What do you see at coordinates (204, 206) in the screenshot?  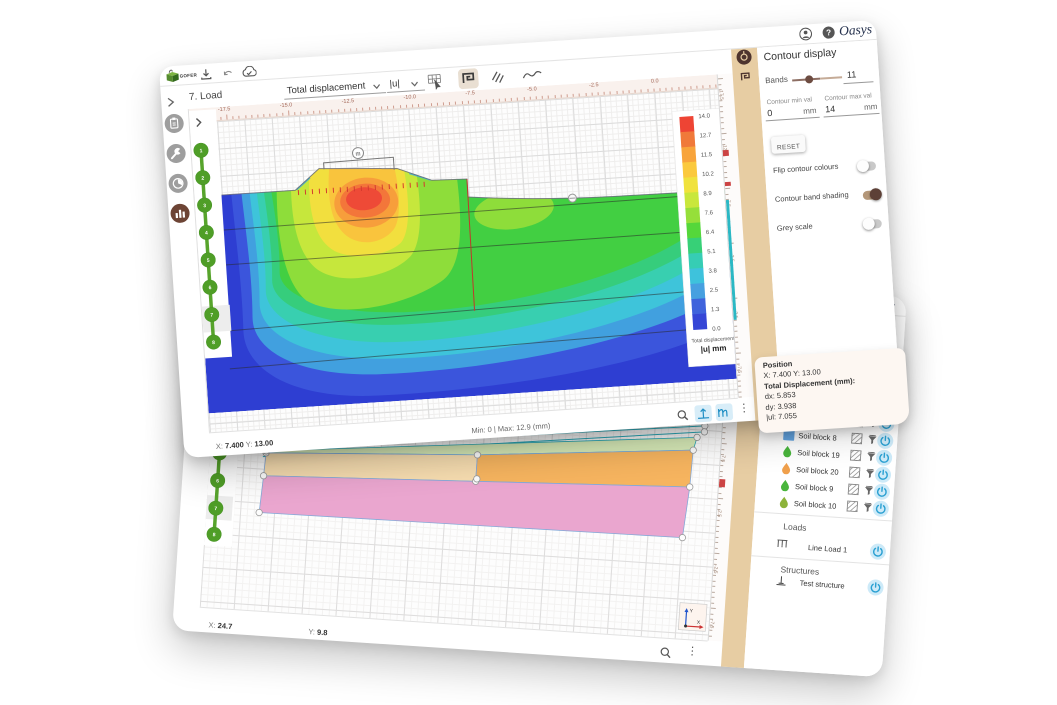 I see `svg-text: 3` at bounding box center [204, 206].